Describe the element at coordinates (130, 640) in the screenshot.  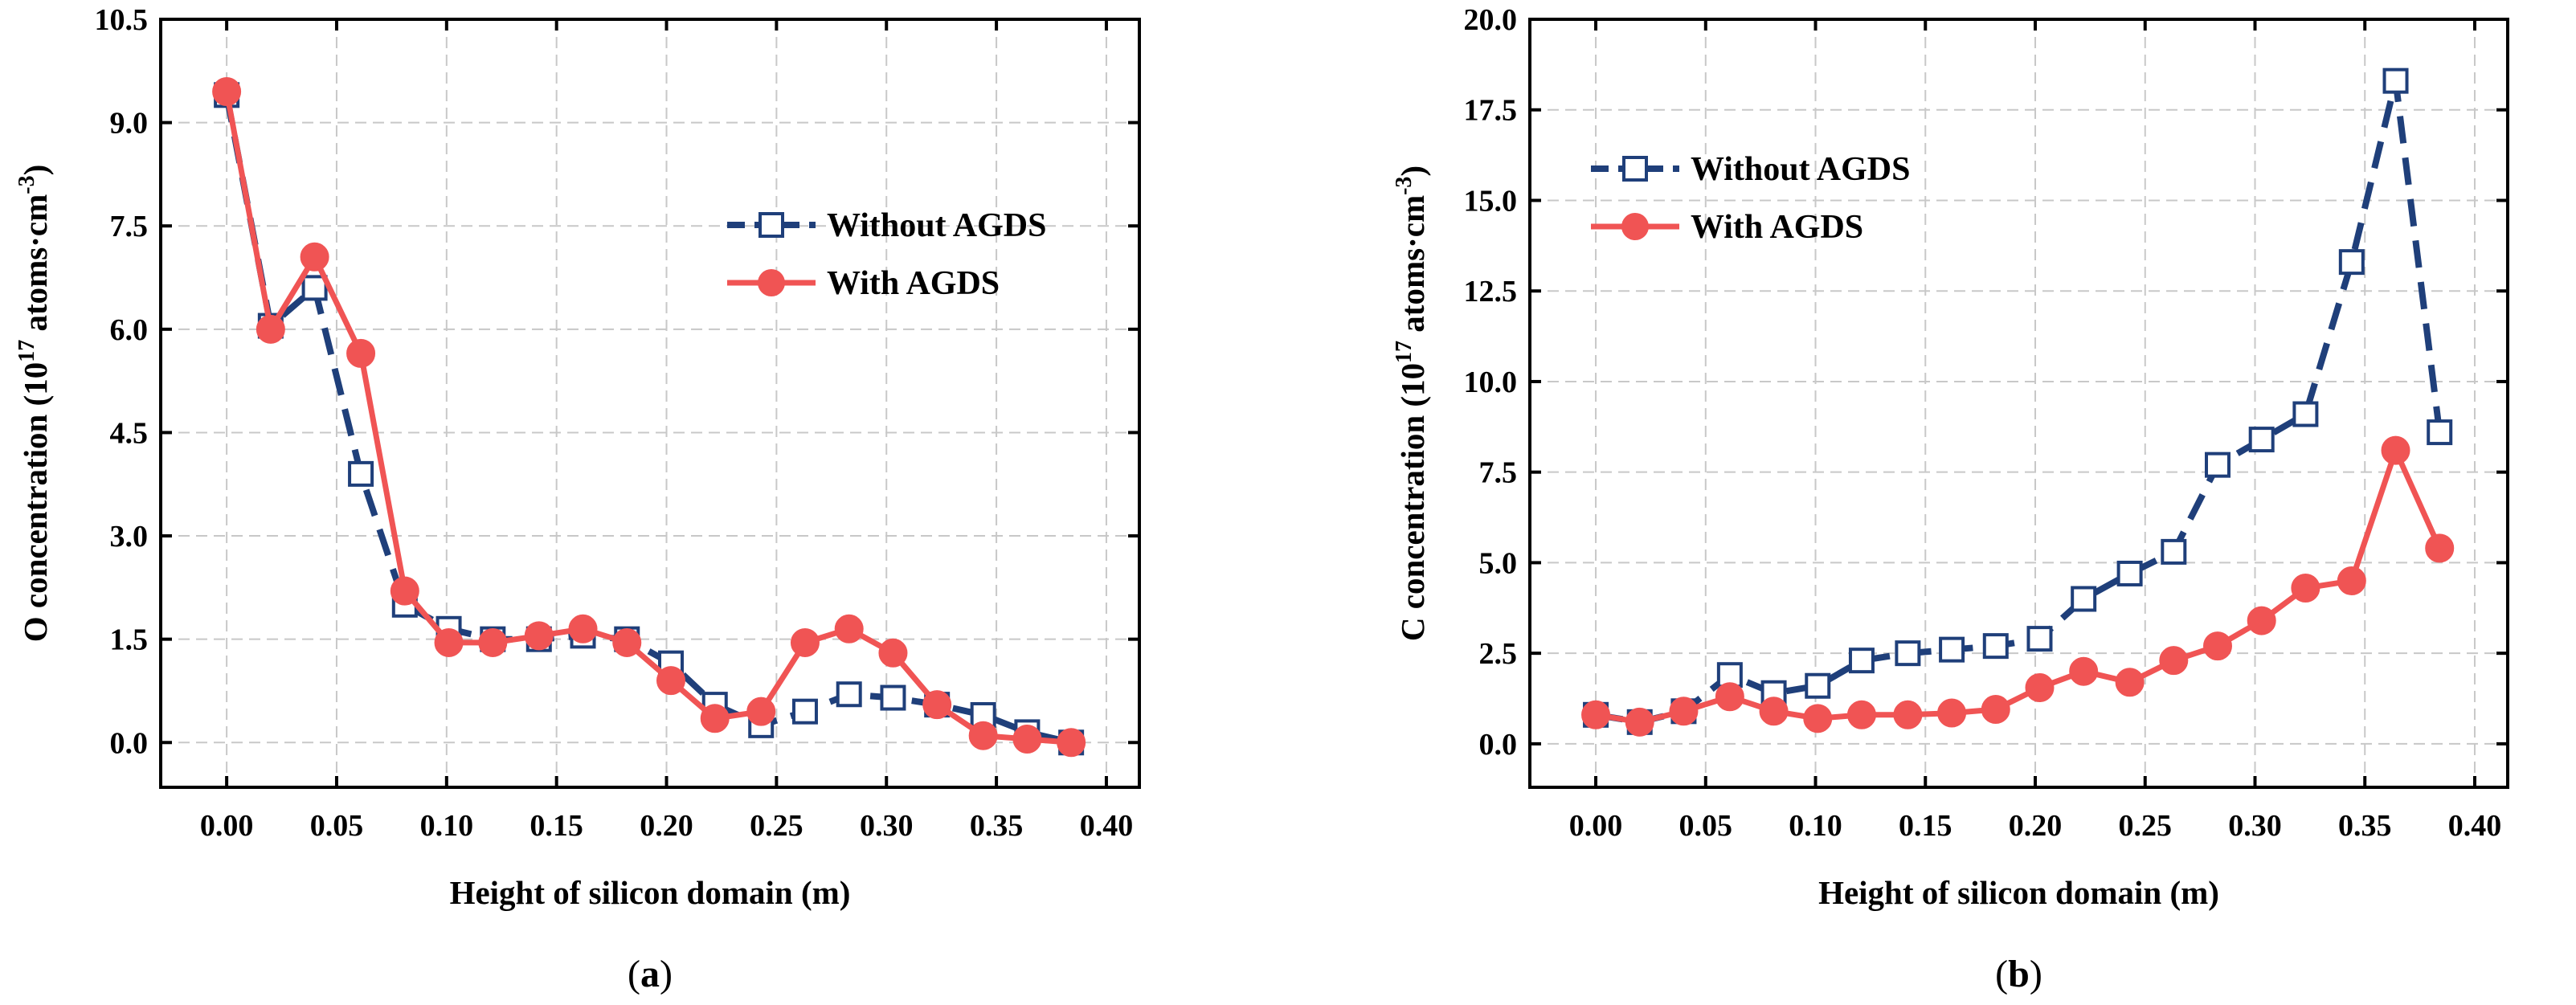
I see `y-tick-label: 1.5` at that location.